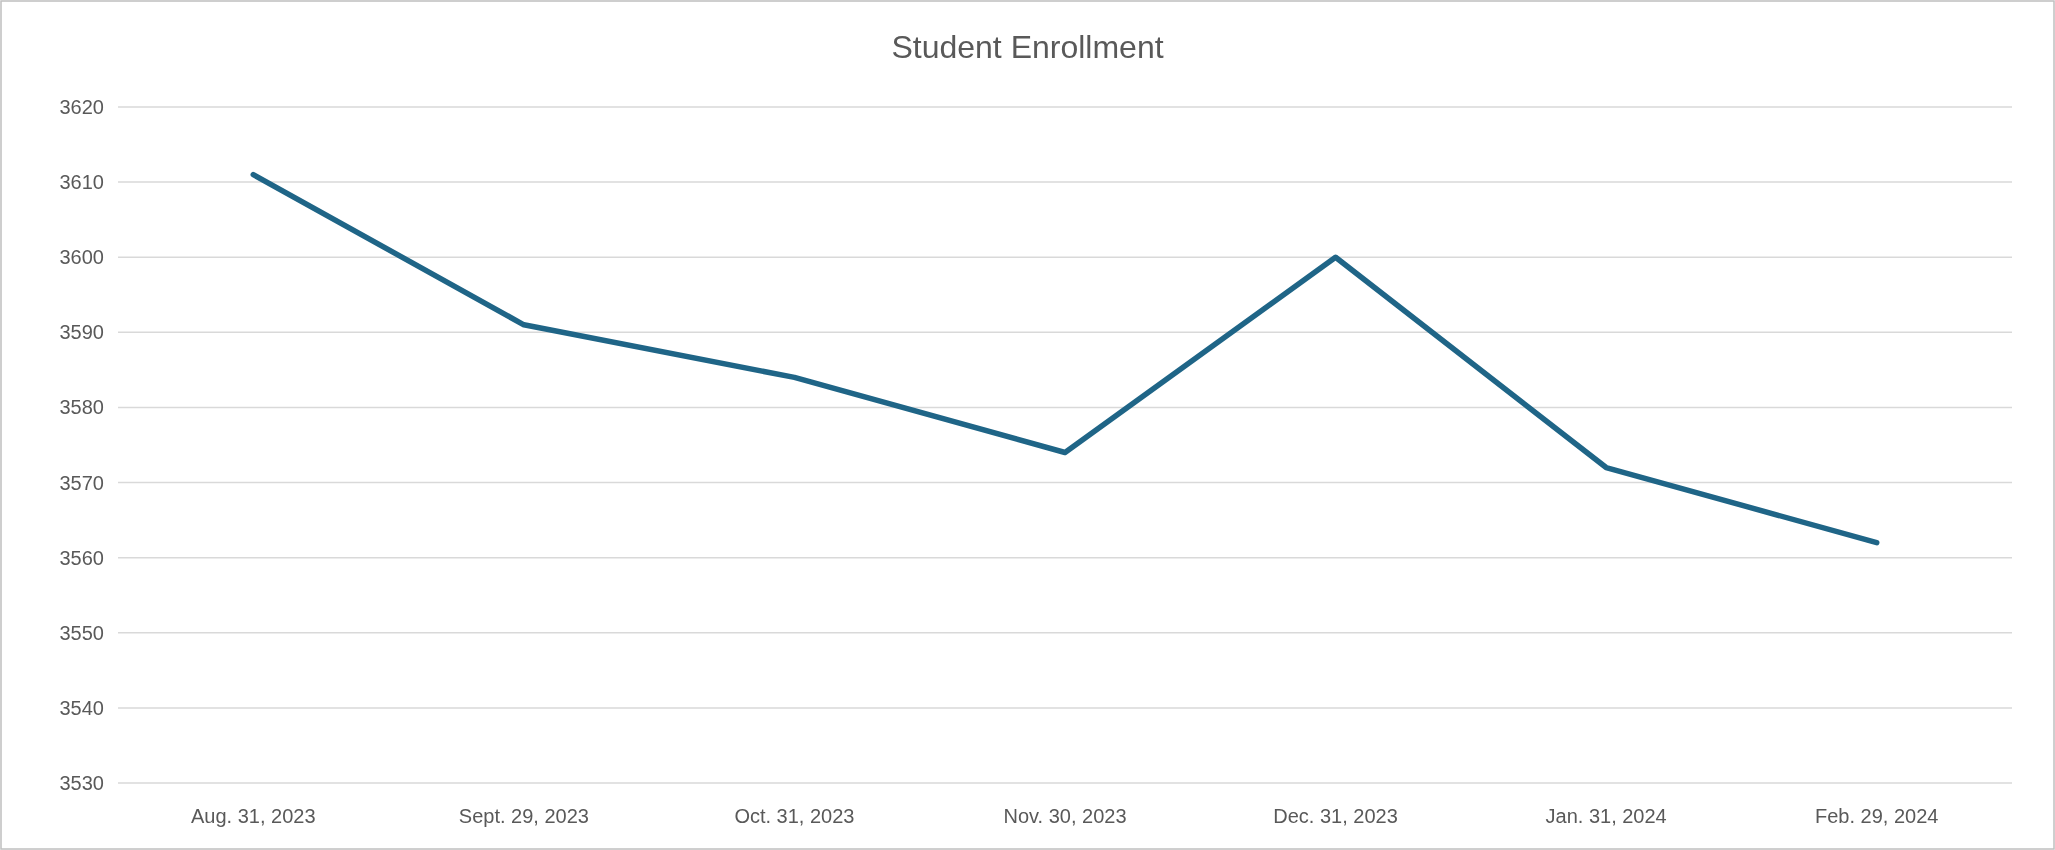  What do you see at coordinates (1877, 816) in the screenshot?
I see `x-tick-label: Feb. 29, 2024` at bounding box center [1877, 816].